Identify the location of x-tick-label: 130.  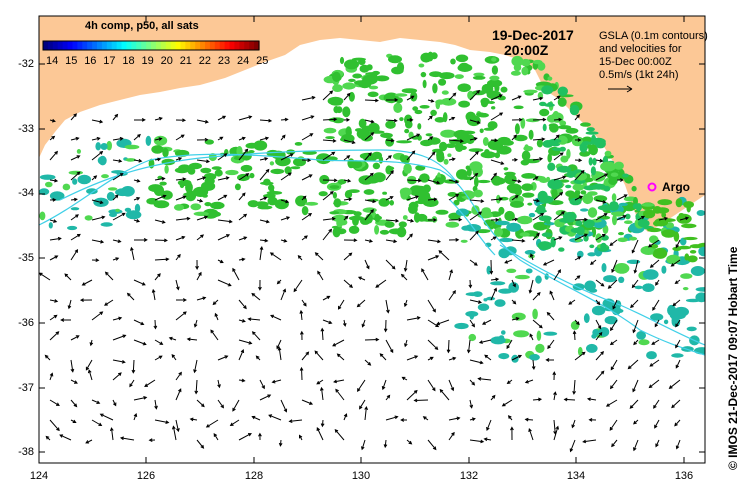
(361, 476).